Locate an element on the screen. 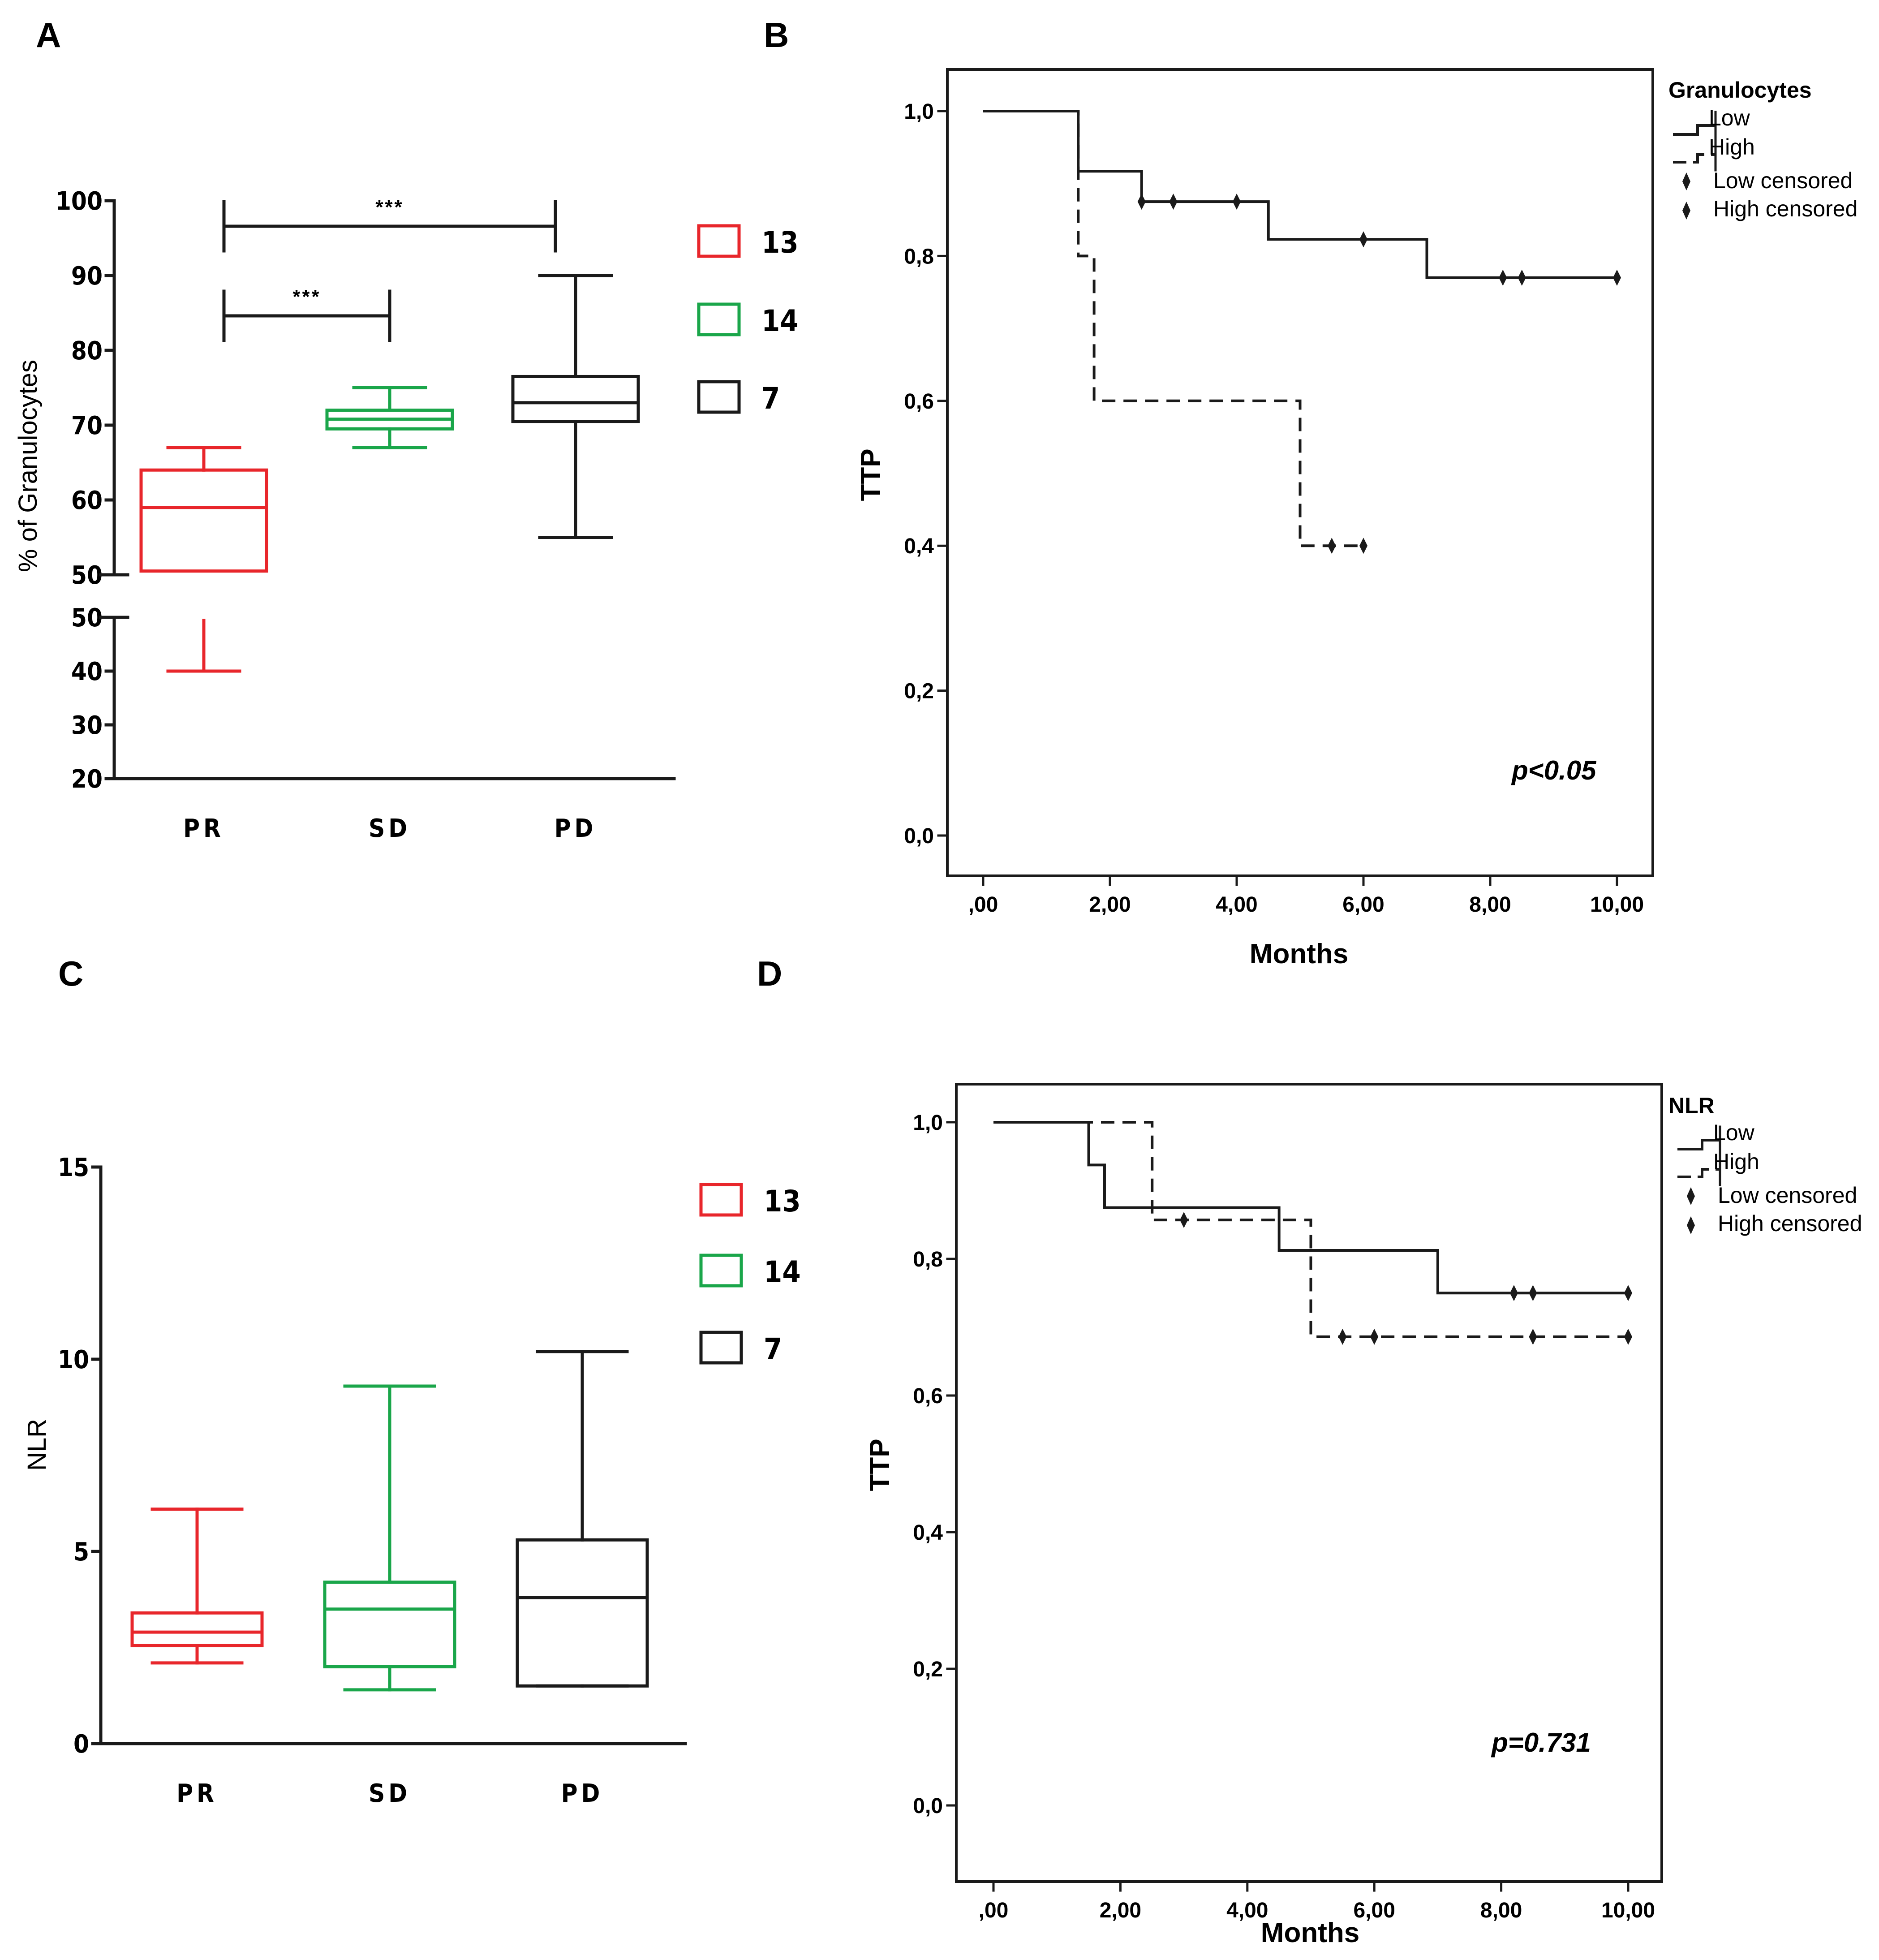  y-tick-label: 0 is located at coordinates (81, 1744).